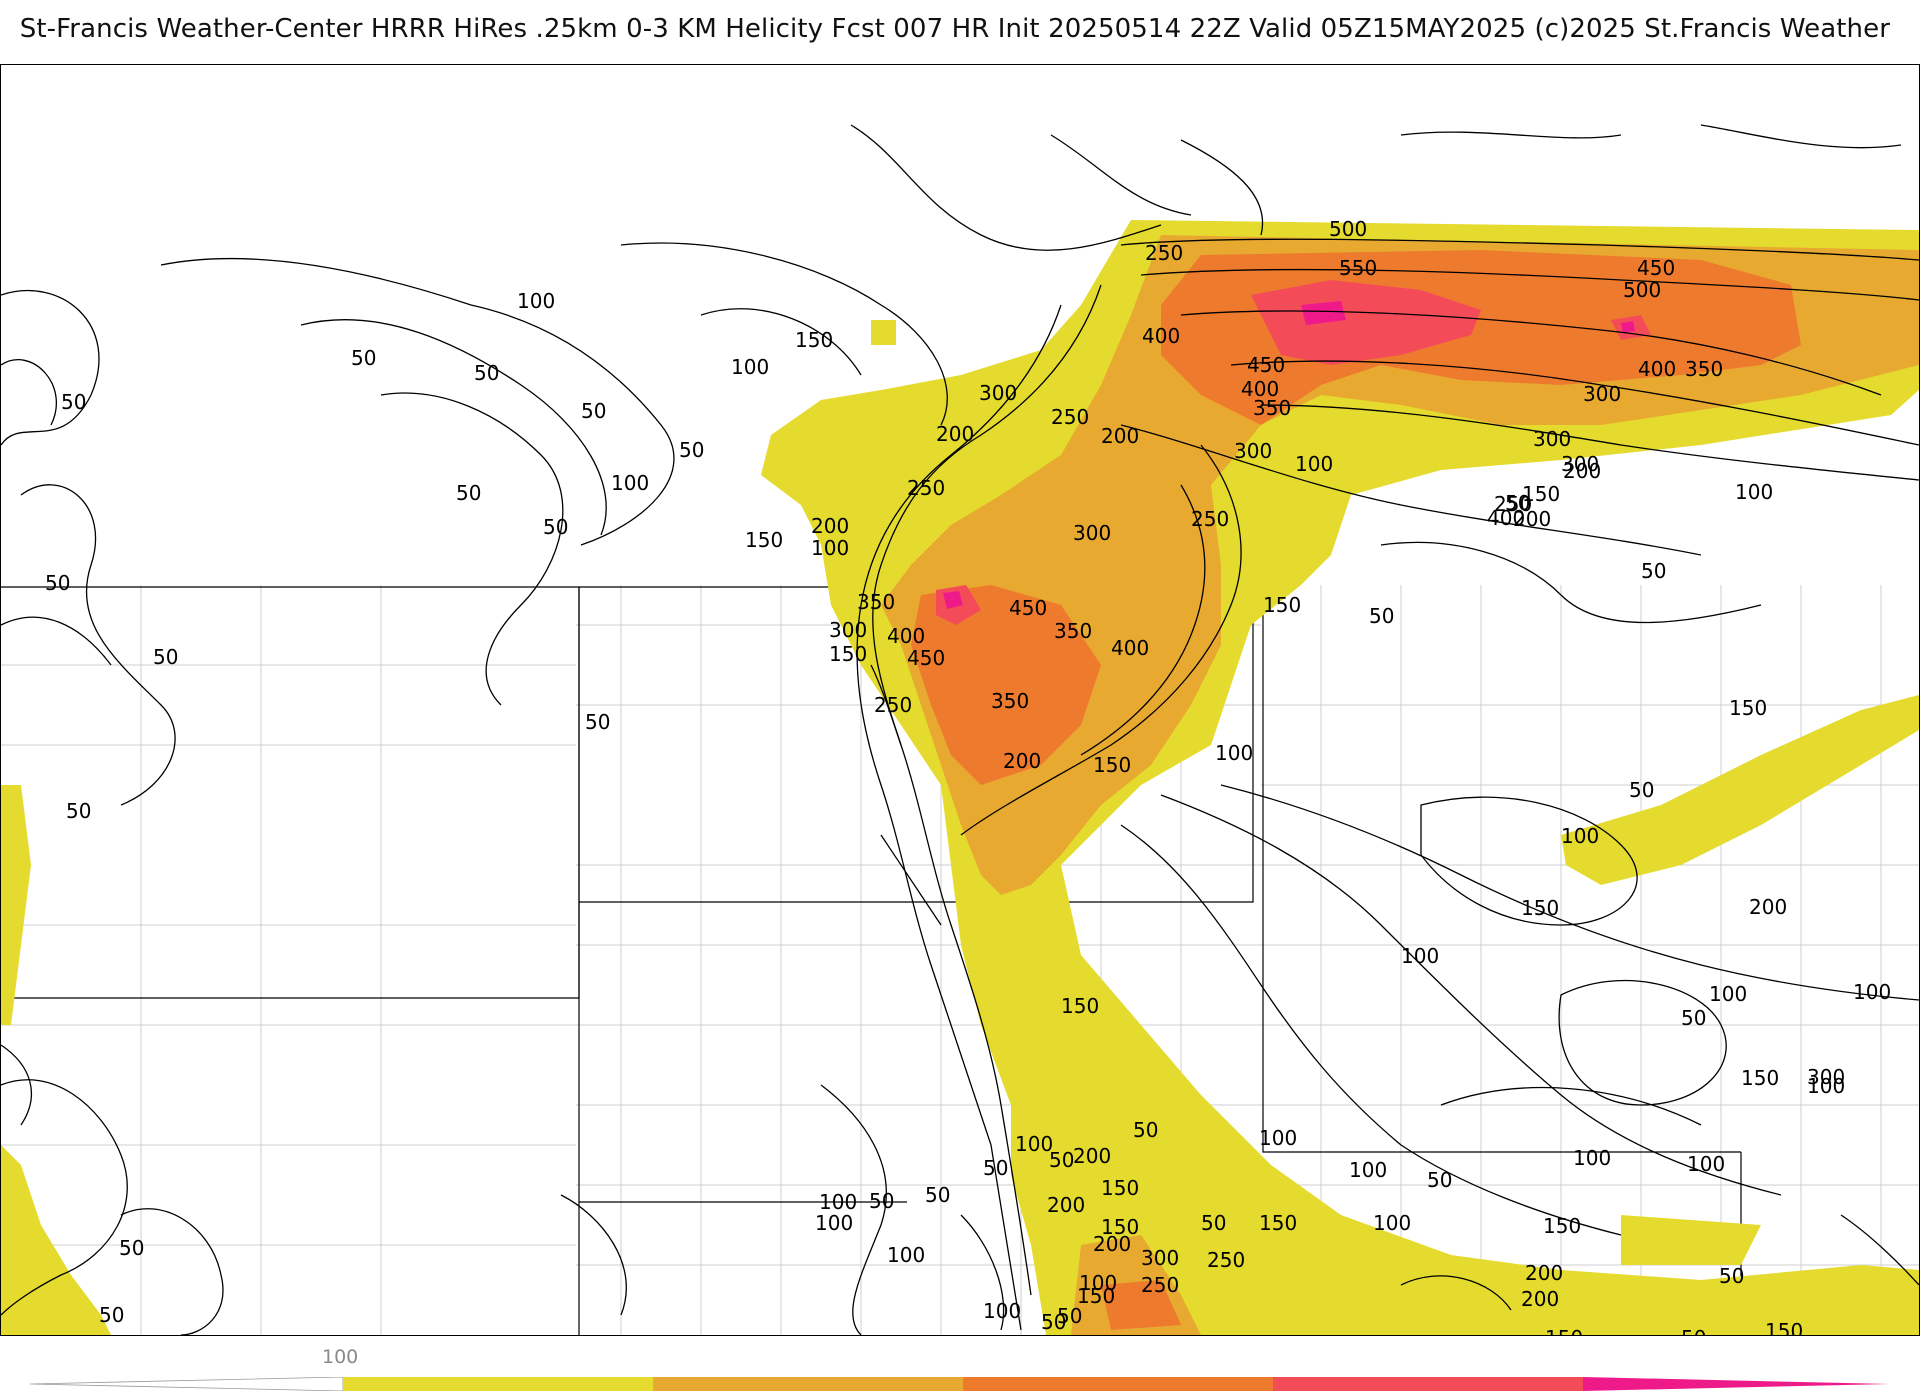 The image size is (1920, 1400). I want to click on colorbar-segment-700-plus, so click(1736, 1384).